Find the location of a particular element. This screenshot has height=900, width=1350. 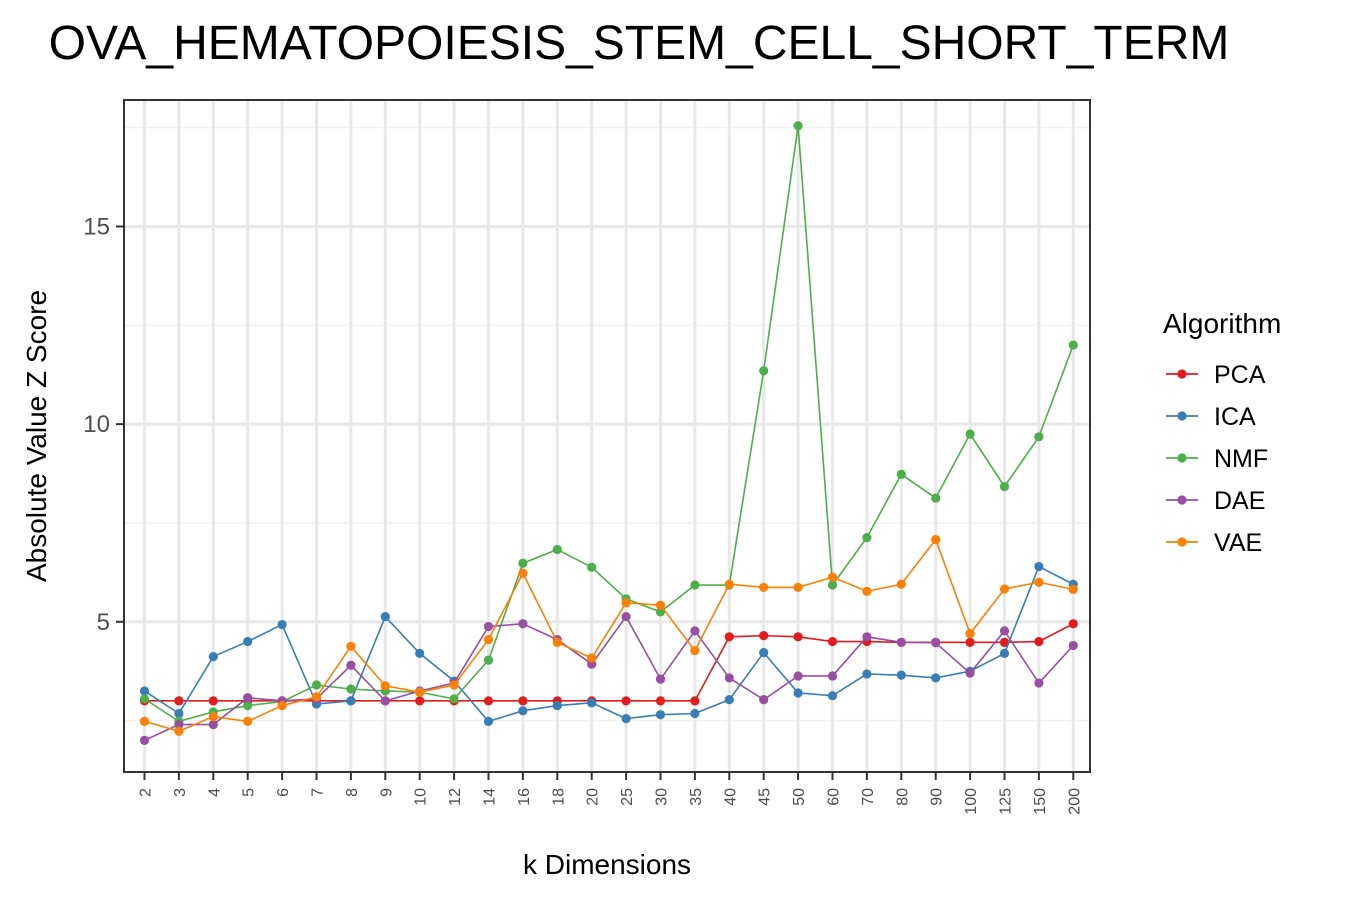

x-tick-label: 14 is located at coordinates (490, 797).